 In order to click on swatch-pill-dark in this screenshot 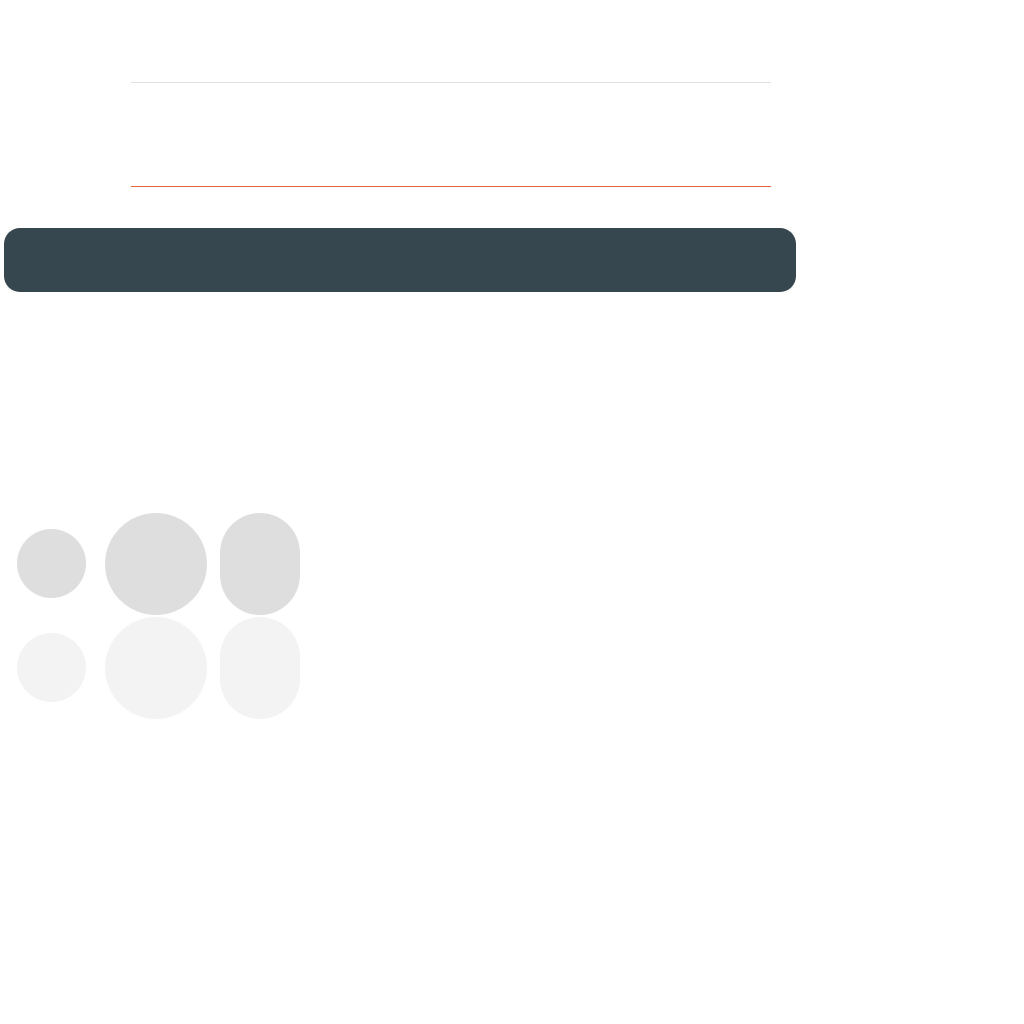, I will do `click(260, 564)`.